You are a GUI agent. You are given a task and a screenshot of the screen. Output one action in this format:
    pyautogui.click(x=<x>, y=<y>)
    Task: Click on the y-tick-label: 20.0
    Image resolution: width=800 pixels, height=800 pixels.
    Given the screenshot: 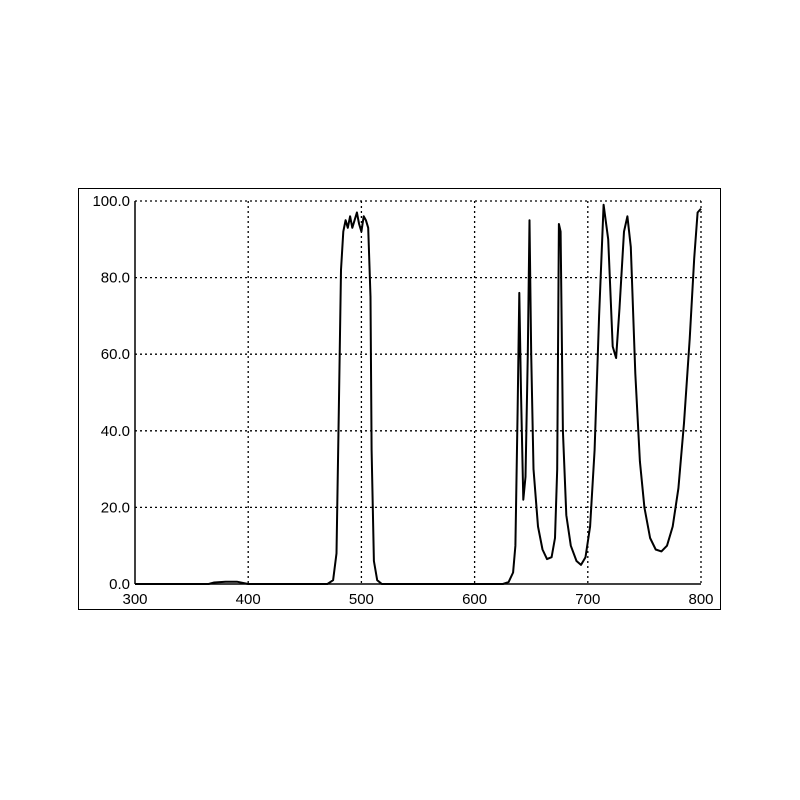 What is the action you would take?
    pyautogui.click(x=115, y=507)
    